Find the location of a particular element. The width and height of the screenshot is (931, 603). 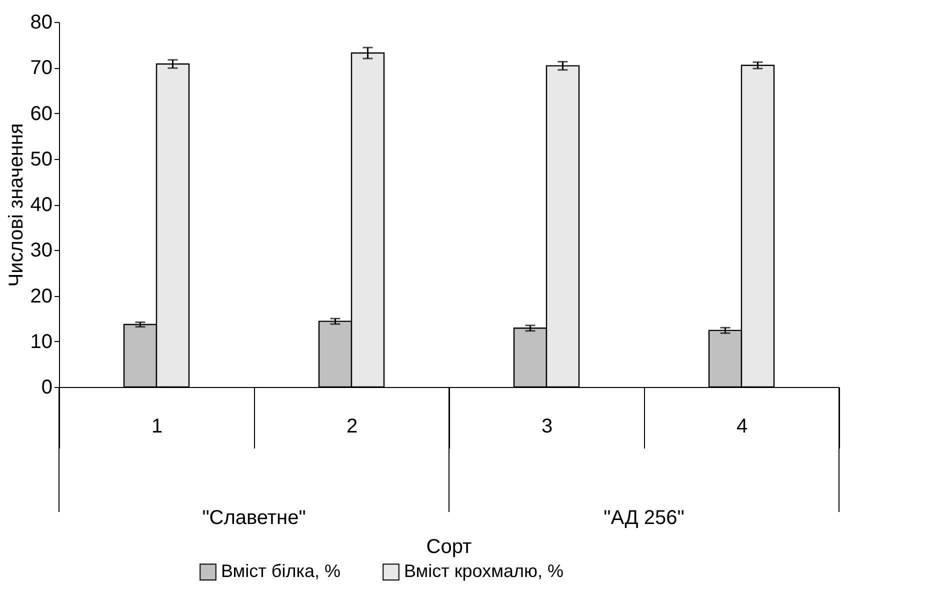

y-tick-label: 20 is located at coordinates (41, 296).